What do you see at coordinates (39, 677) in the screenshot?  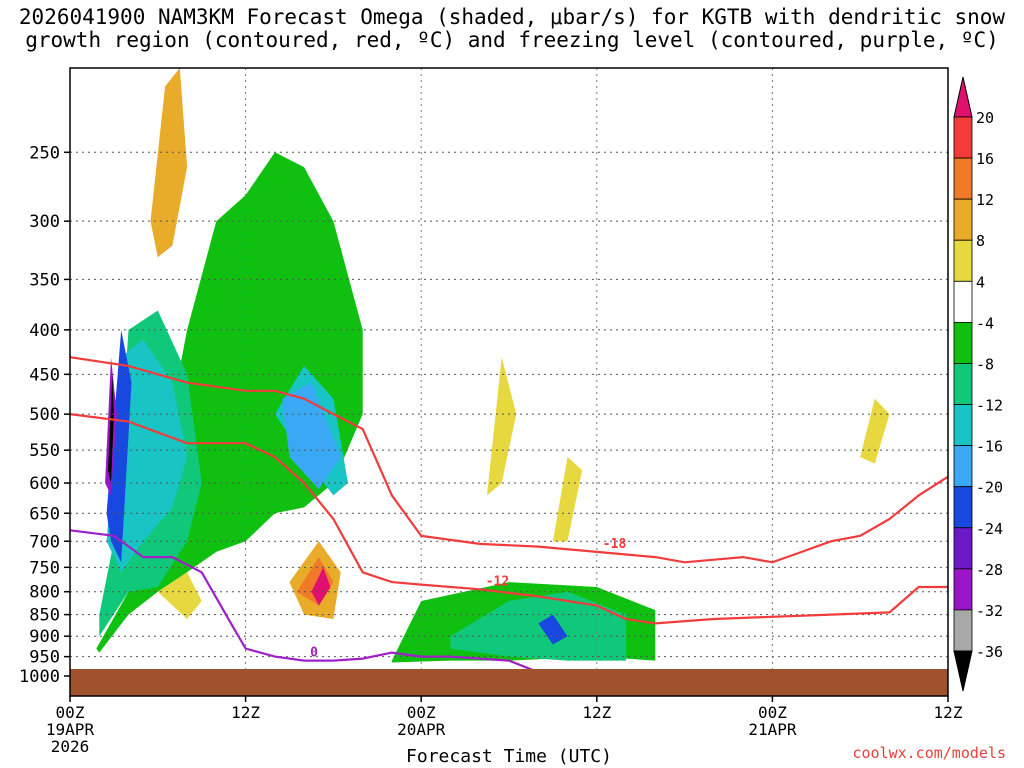 I see `y-tick-label-1000: 1000` at bounding box center [39, 677].